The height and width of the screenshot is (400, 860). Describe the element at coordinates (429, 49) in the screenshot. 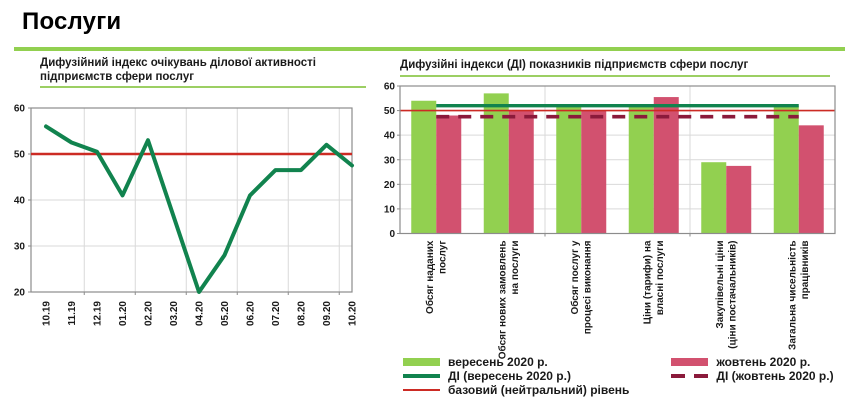

I see `header-divider` at that location.